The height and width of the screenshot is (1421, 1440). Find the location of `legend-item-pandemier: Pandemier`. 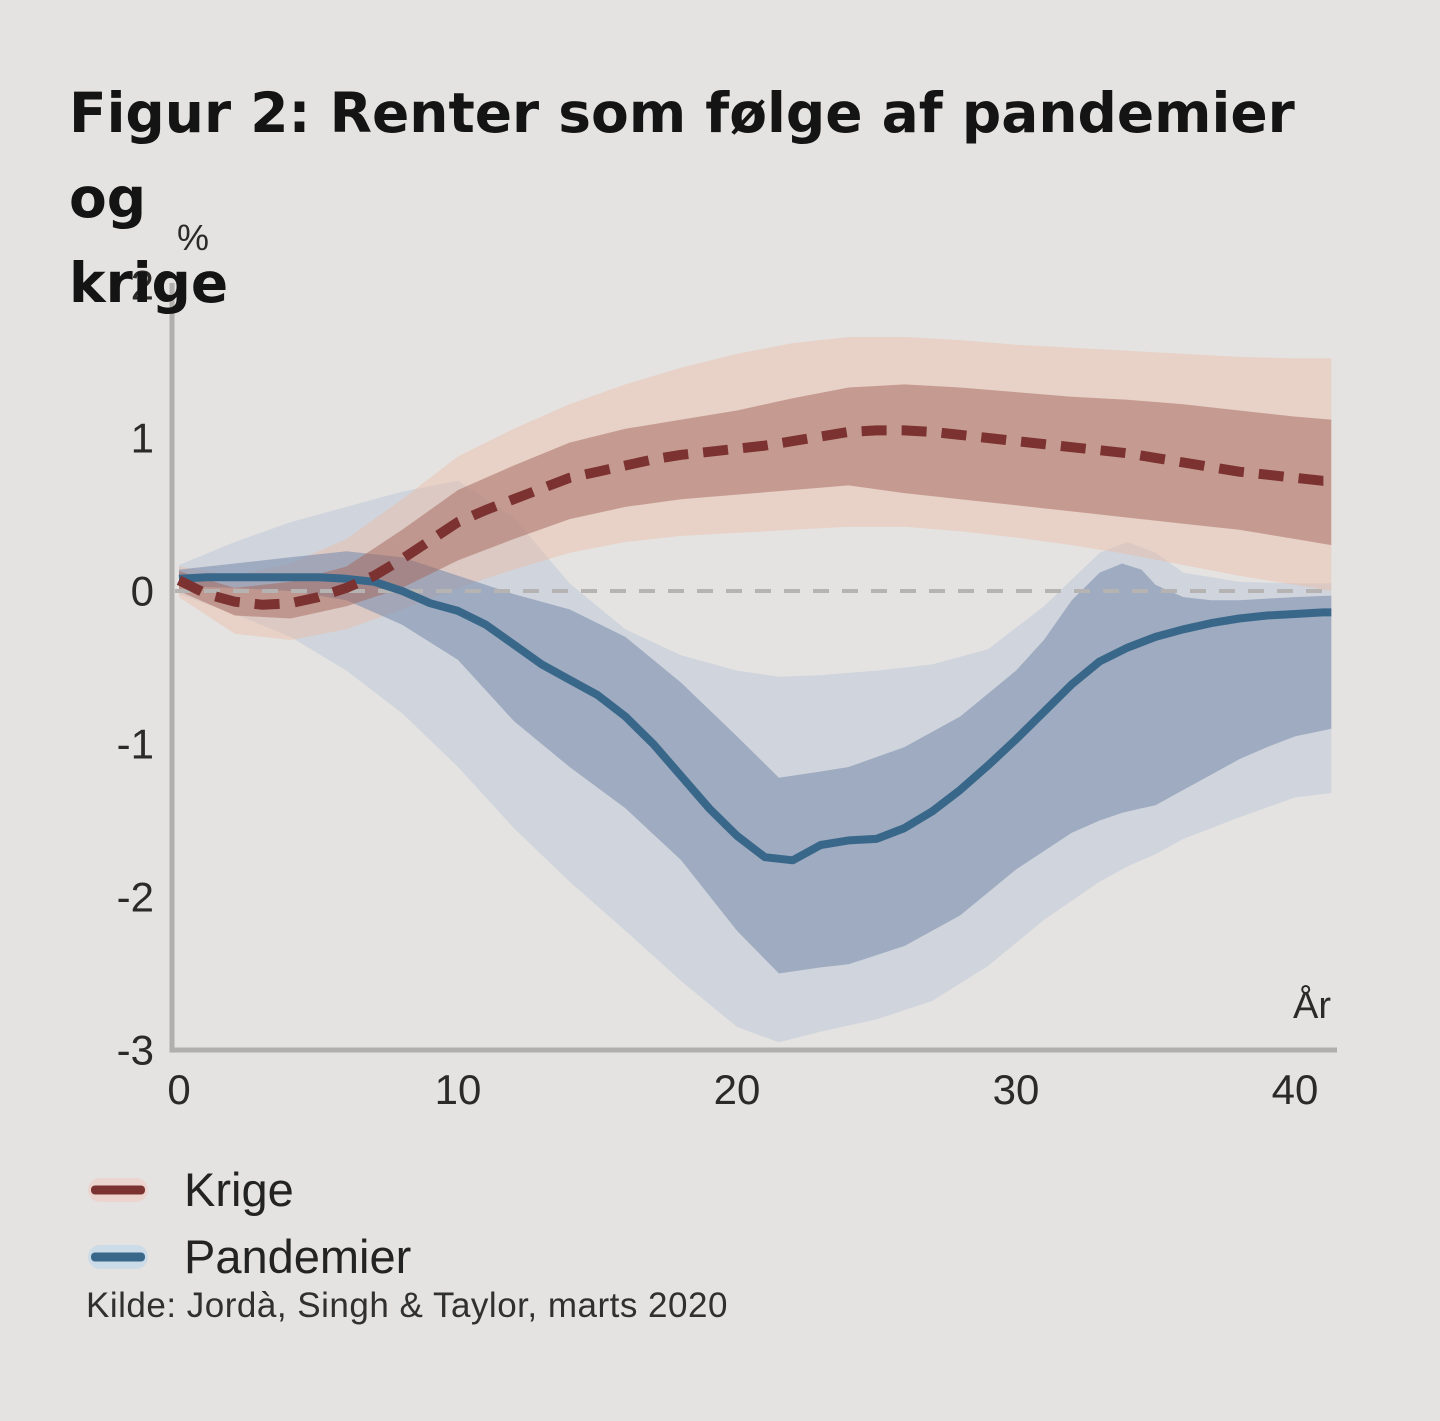

legend-item-pandemier: Pandemier is located at coordinates (249, 1256).